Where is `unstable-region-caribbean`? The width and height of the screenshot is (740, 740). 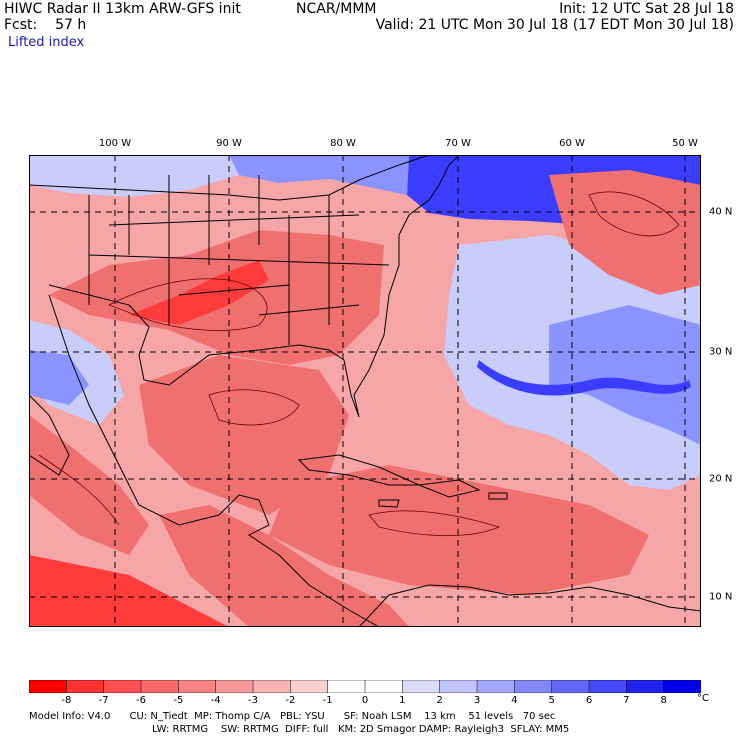
unstable-region-caribbean is located at coordinates (459, 530).